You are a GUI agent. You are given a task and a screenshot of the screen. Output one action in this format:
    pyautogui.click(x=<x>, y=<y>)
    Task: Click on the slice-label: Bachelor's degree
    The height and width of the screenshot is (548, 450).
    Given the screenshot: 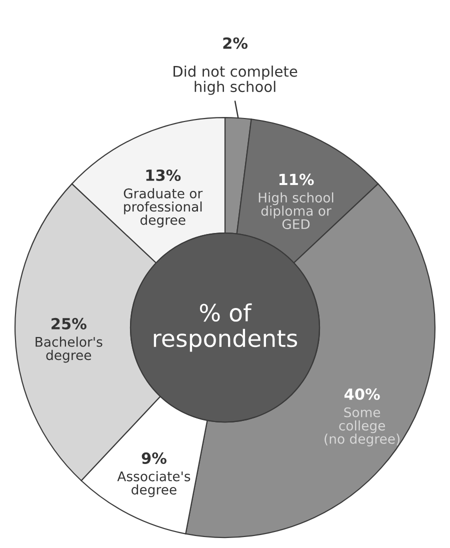 What is the action you would take?
    pyautogui.click(x=69, y=349)
    